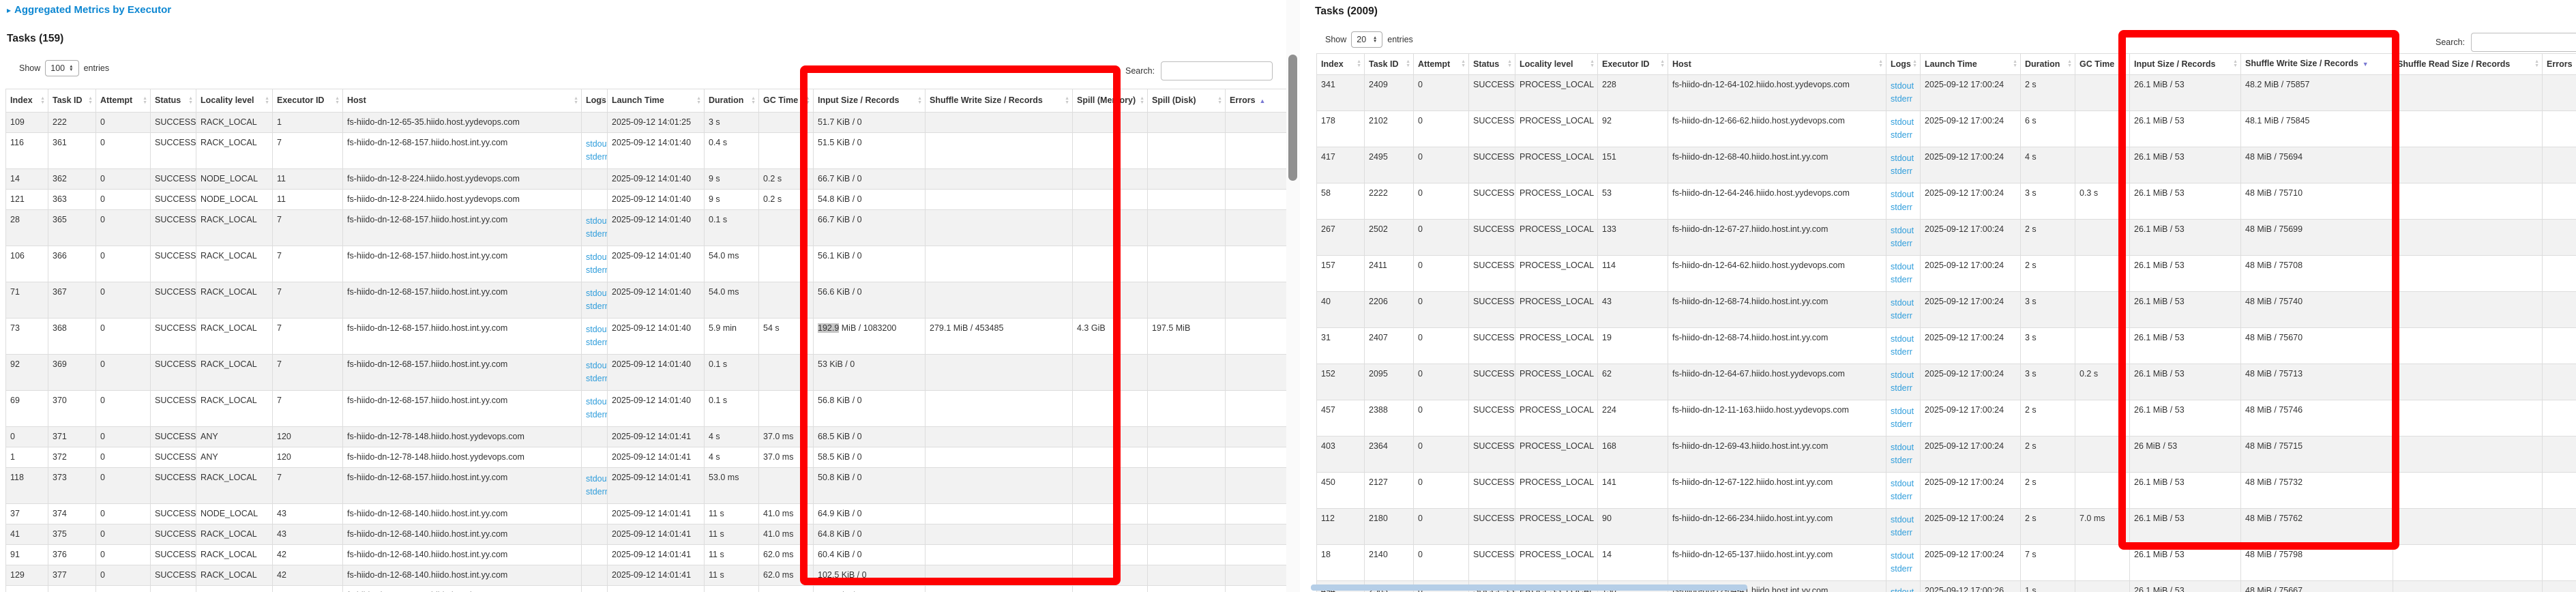 The image size is (2576, 592). What do you see at coordinates (2316, 586) in the screenshot?
I see `cell-shuffle_write_size_records: 48 MiB / 75667` at bounding box center [2316, 586].